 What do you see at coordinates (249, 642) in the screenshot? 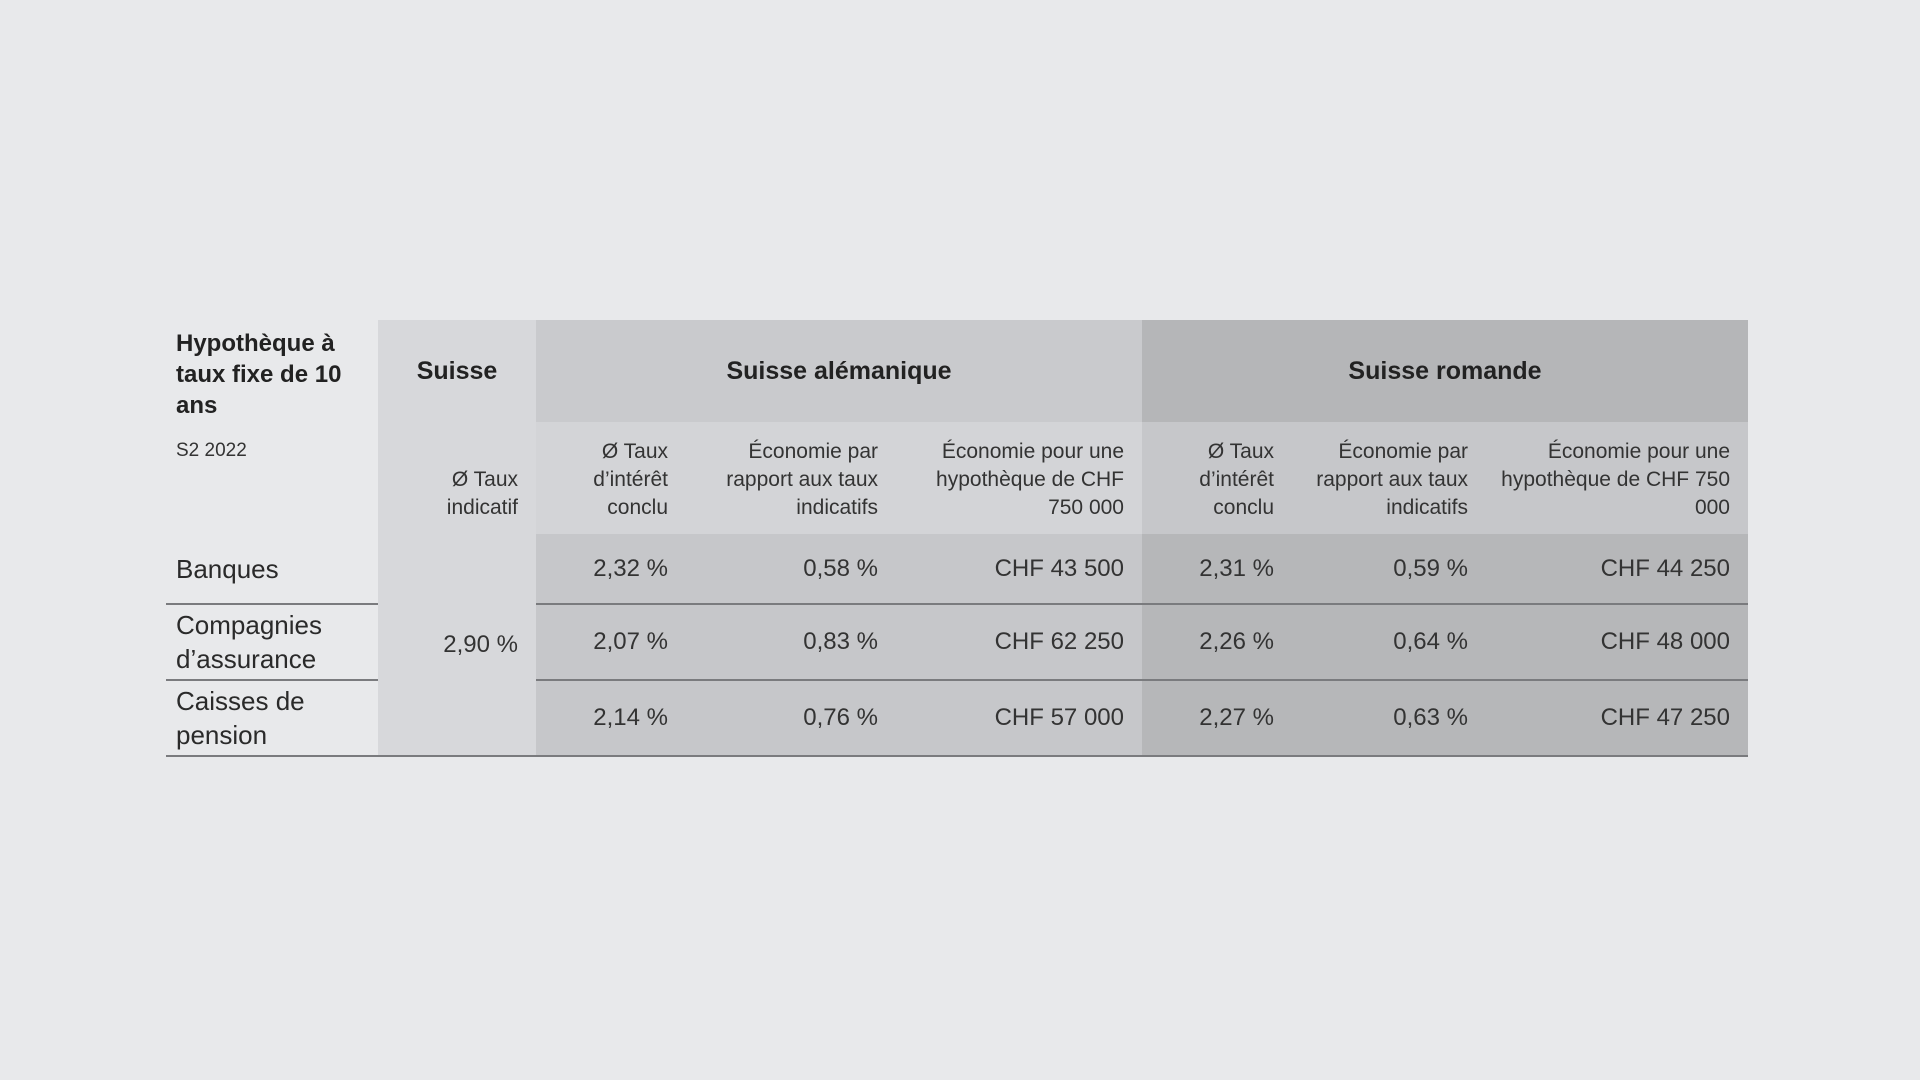
I see `row-label-compagnies: Compagnies d’assurance` at bounding box center [249, 642].